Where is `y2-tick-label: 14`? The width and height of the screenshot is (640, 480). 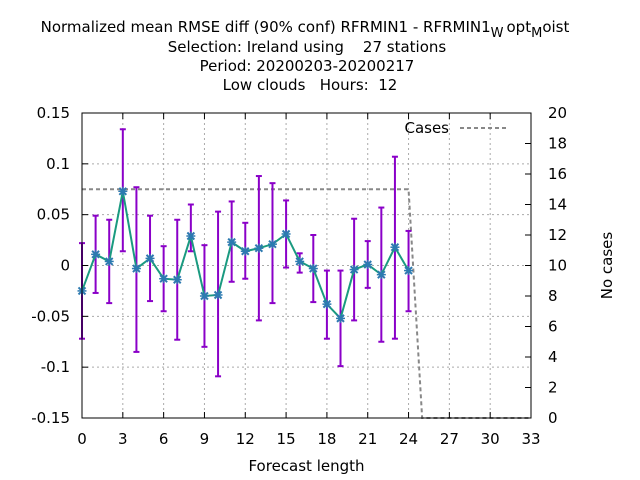
y2-tick-label: 14 is located at coordinates (557, 205).